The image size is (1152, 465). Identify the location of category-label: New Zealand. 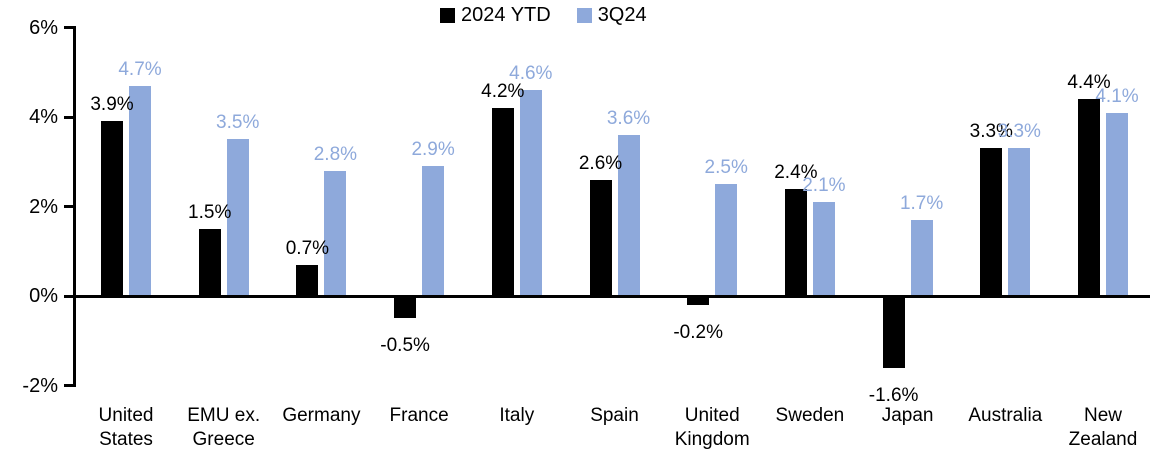
(1103, 427).